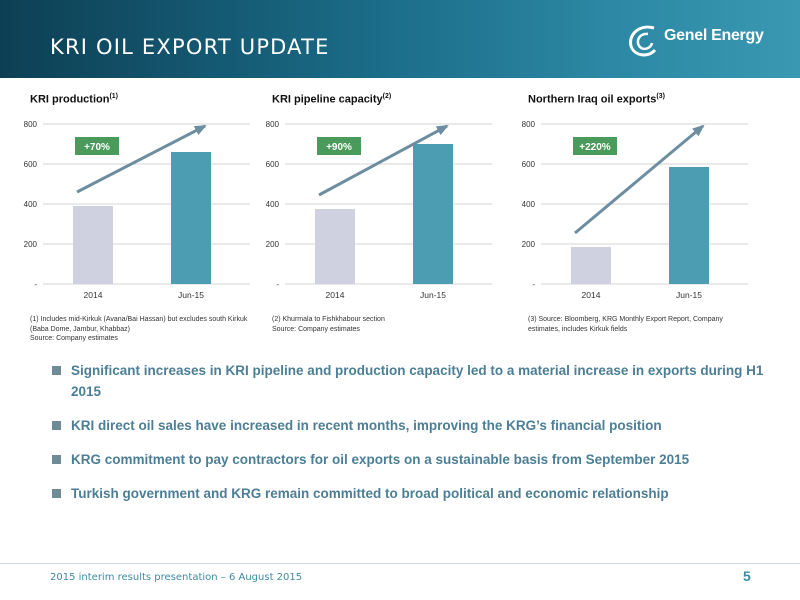 The image size is (800, 600). Describe the element at coordinates (379, 210) in the screenshot. I see `chart-pipeline: - 200 400 600 800 2014 Jun-15 +90%` at that location.